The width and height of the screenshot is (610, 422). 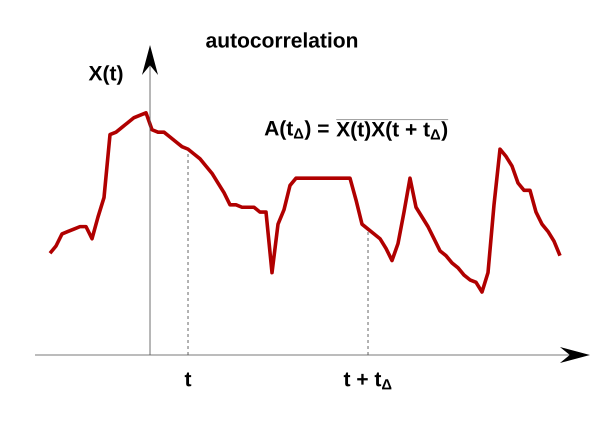 What do you see at coordinates (368, 381) in the screenshot?
I see `x-tick-label: t + t$_{Δ}$` at bounding box center [368, 381].